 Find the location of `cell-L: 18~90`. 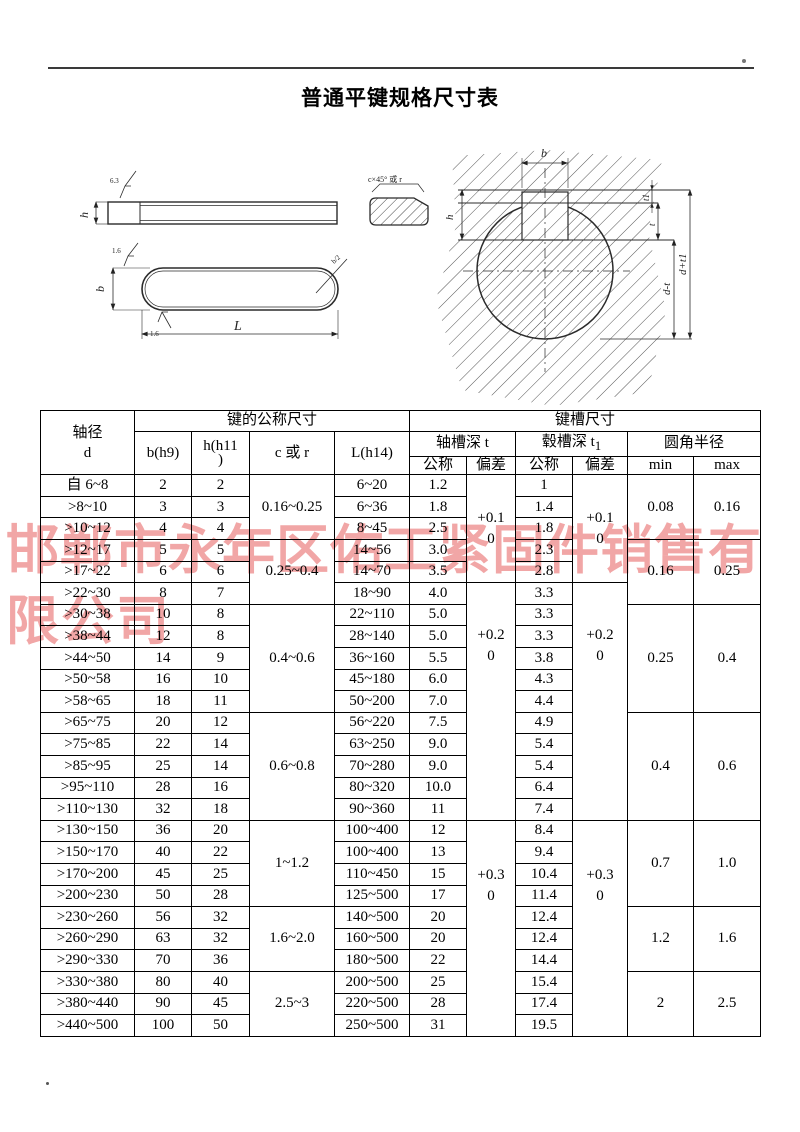

cell-L: 18~90 is located at coordinates (372, 593).